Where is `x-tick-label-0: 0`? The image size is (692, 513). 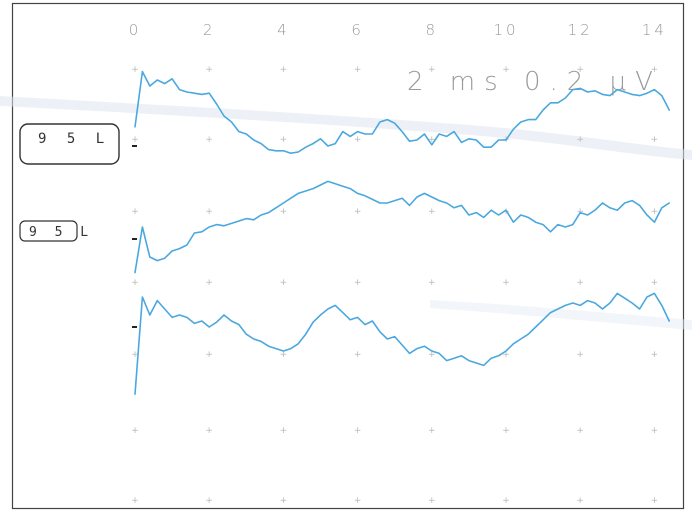 x-tick-label-0: 0 is located at coordinates (135, 30).